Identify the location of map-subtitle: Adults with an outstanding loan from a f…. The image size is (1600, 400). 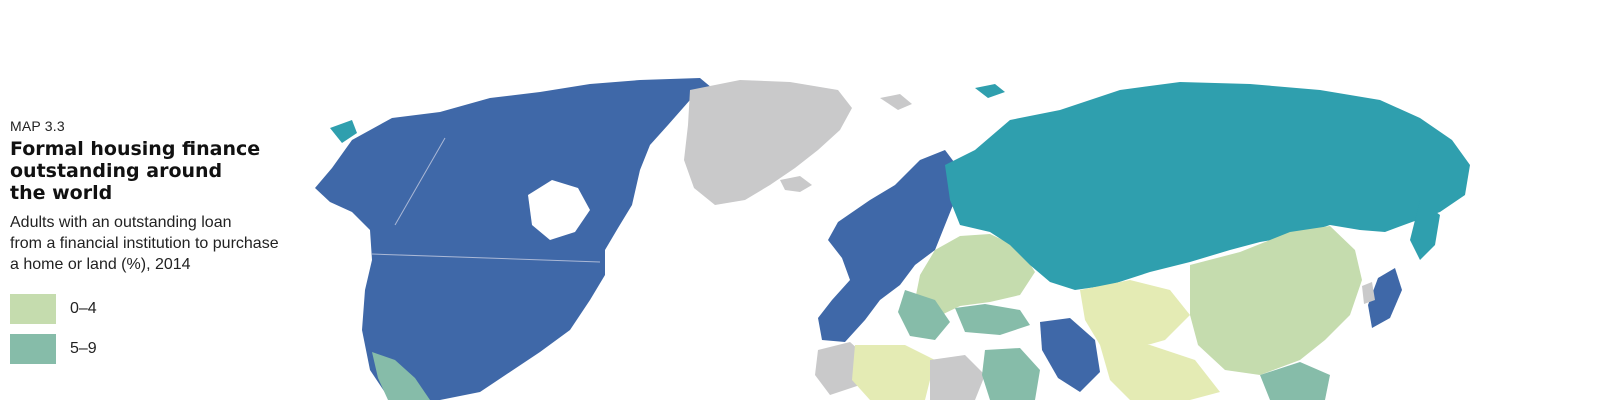
(175, 243).